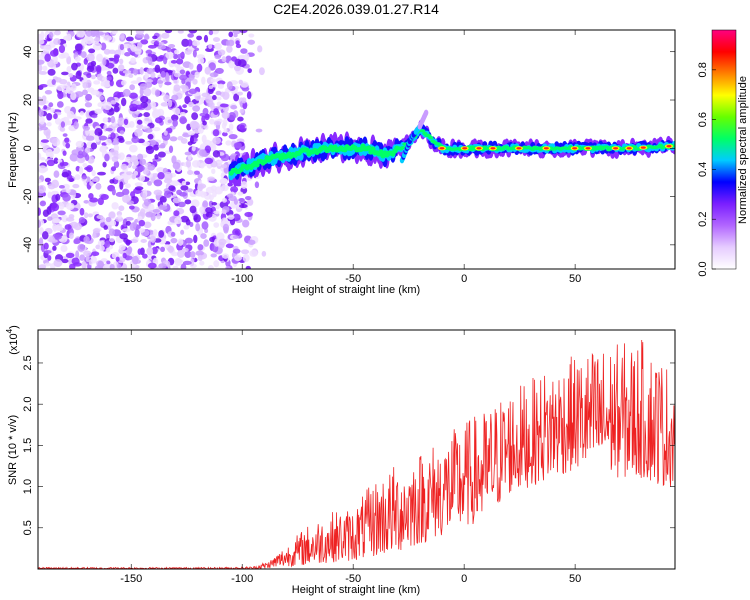 The height and width of the screenshot is (600, 750). Describe the element at coordinates (706, 169) in the screenshot. I see `colorbar-ticks: 0.0 0.2 0.4 0.6 0.8` at that location.